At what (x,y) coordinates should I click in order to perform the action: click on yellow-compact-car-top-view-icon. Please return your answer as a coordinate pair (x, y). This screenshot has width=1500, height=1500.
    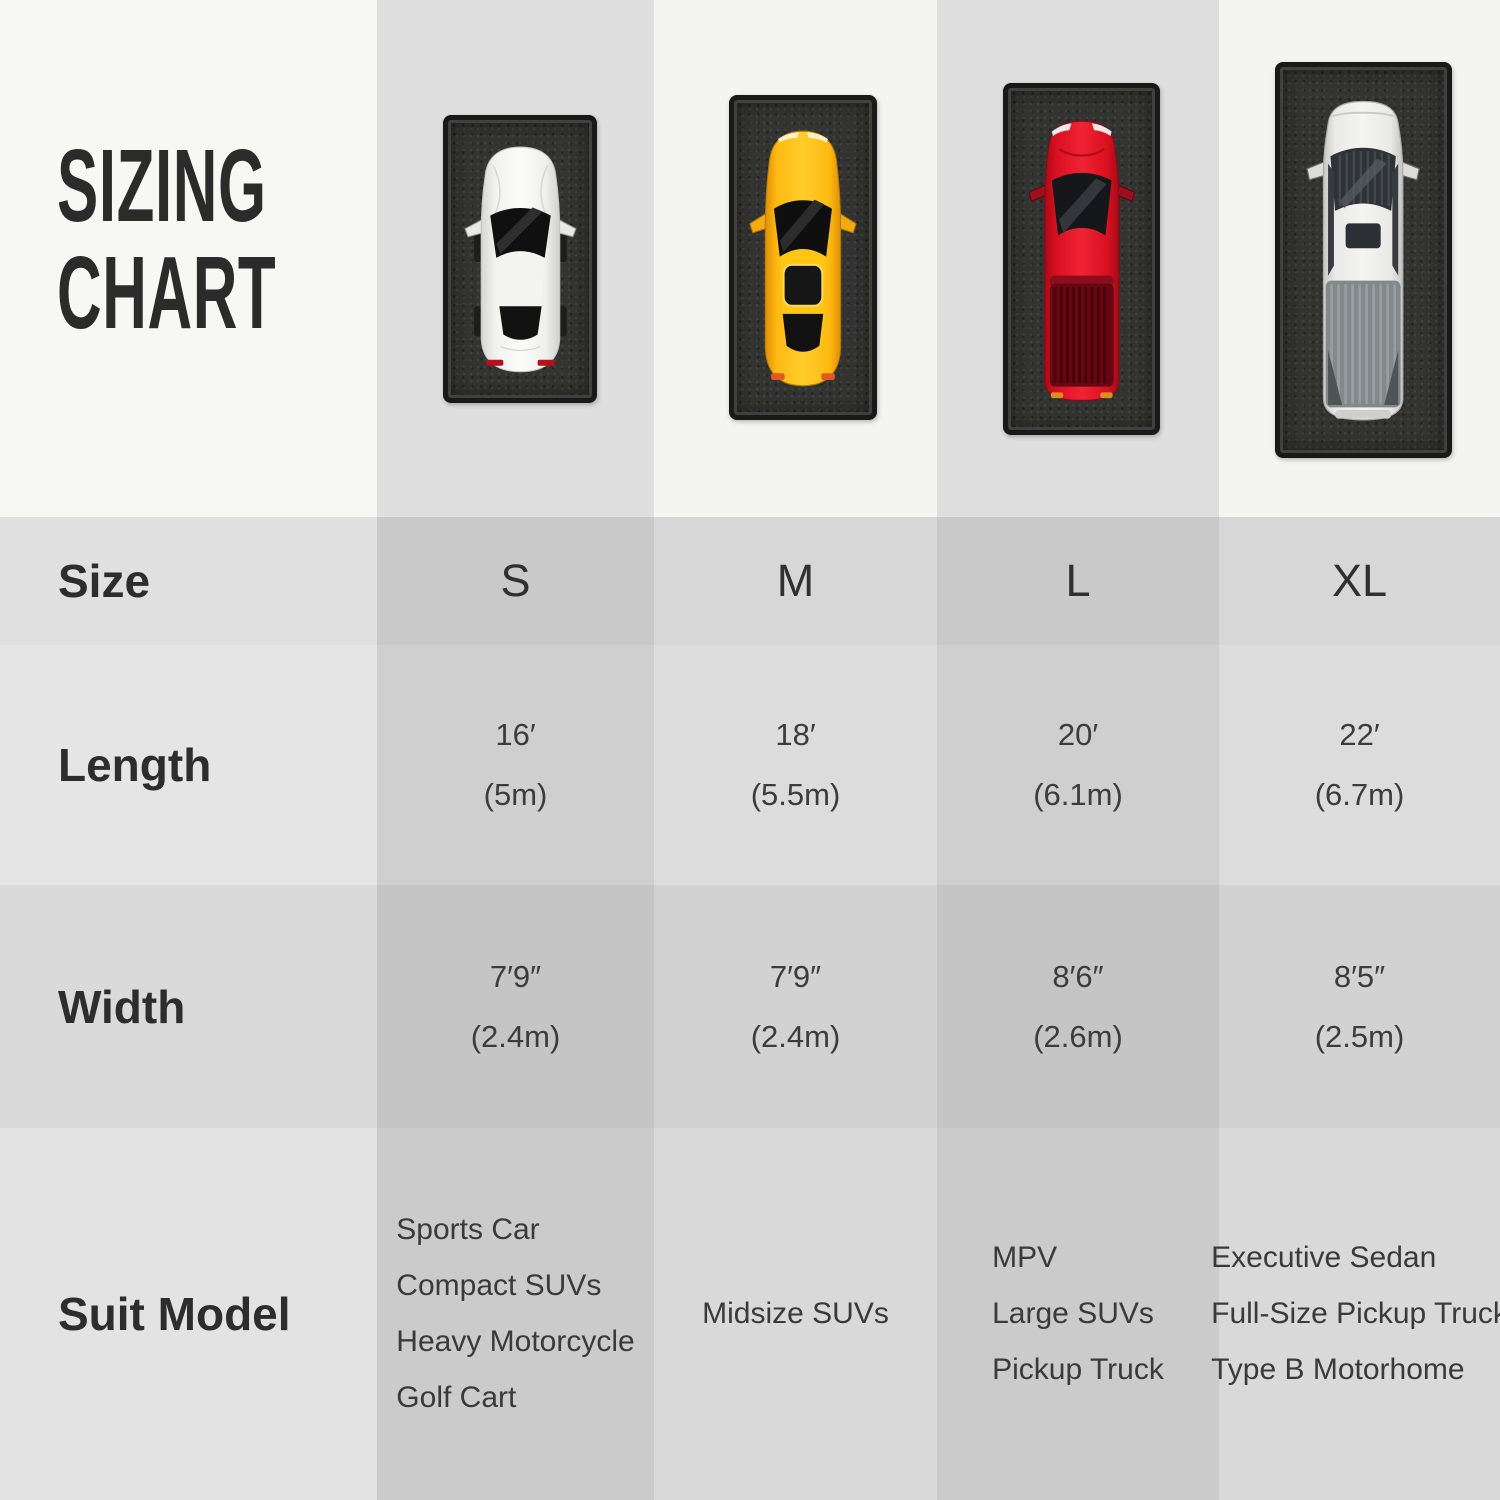
    Looking at the image, I should click on (803, 258).